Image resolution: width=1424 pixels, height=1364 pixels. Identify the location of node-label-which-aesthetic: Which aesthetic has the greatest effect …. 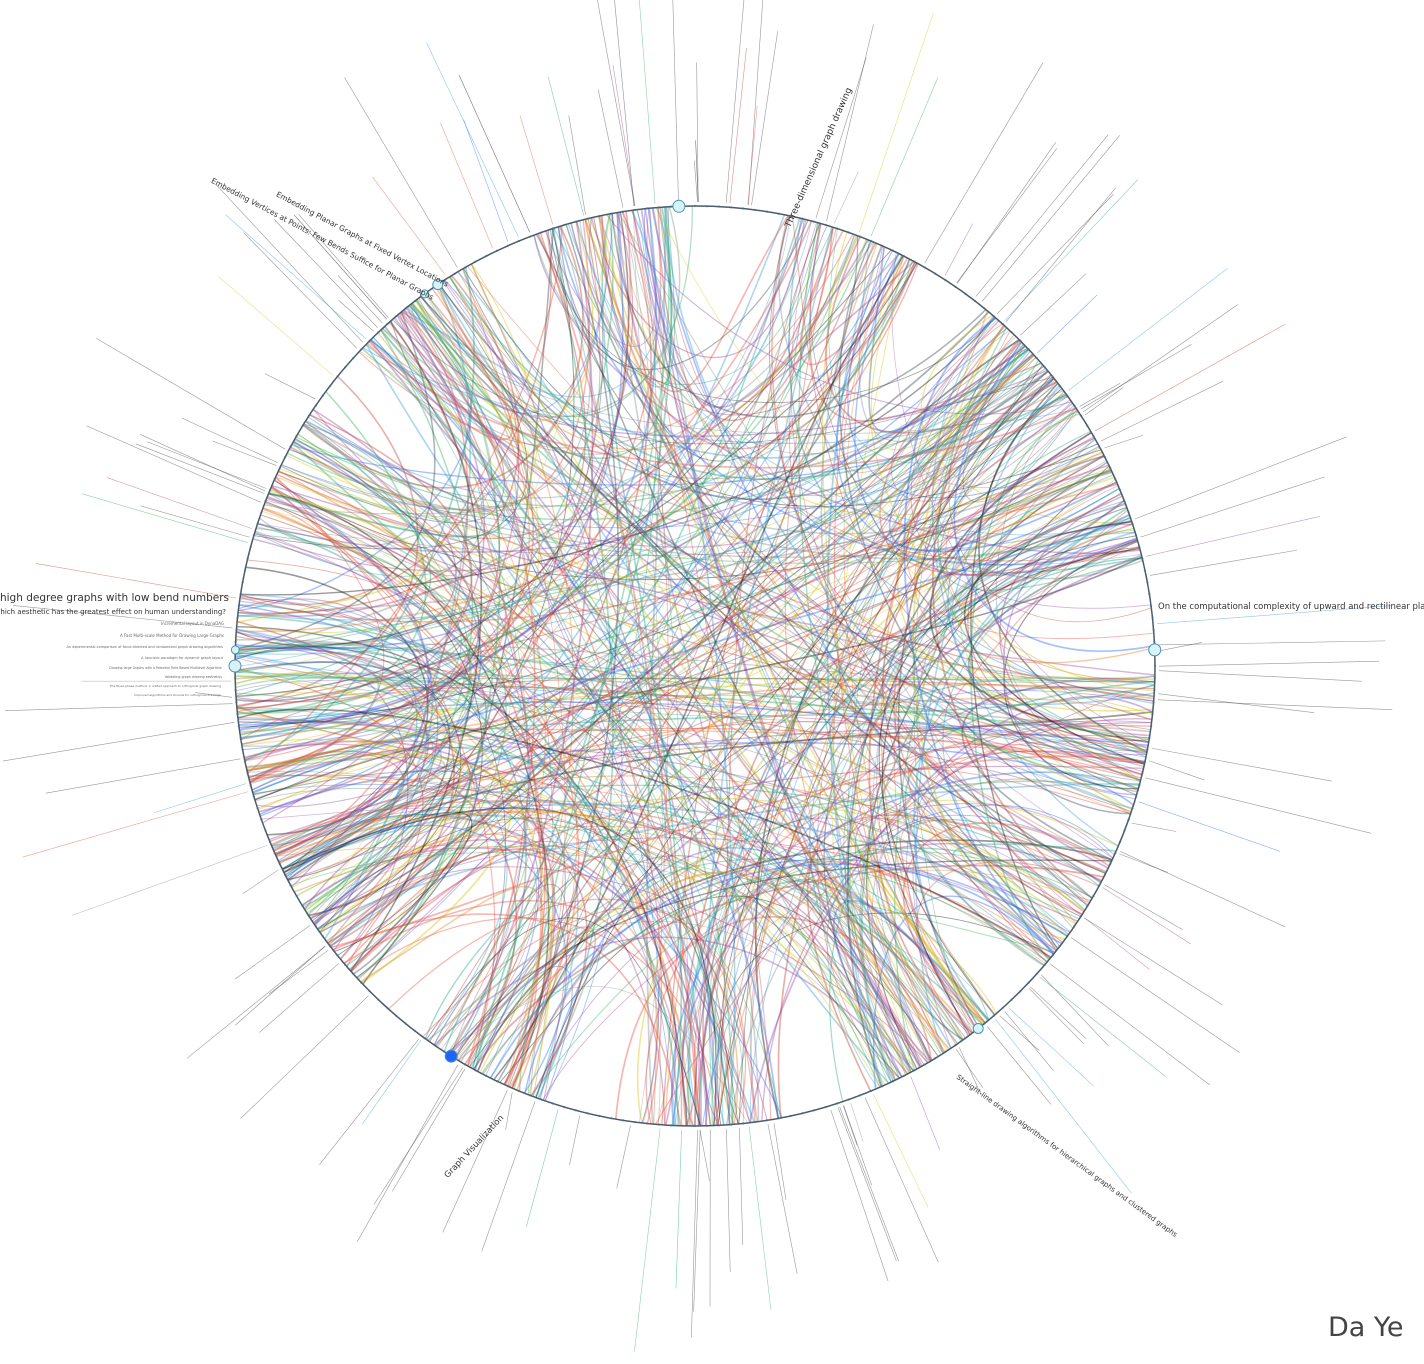
(113, 612).